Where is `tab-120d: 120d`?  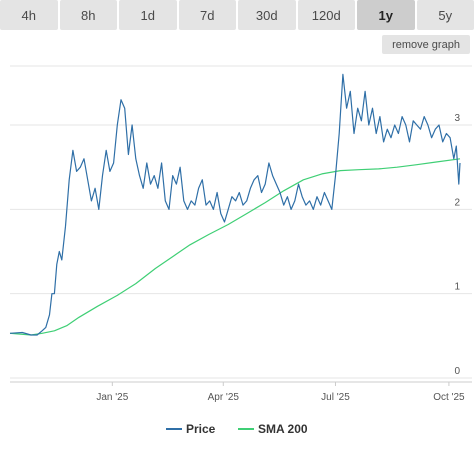 tab-120d: 120d is located at coordinates (326, 15).